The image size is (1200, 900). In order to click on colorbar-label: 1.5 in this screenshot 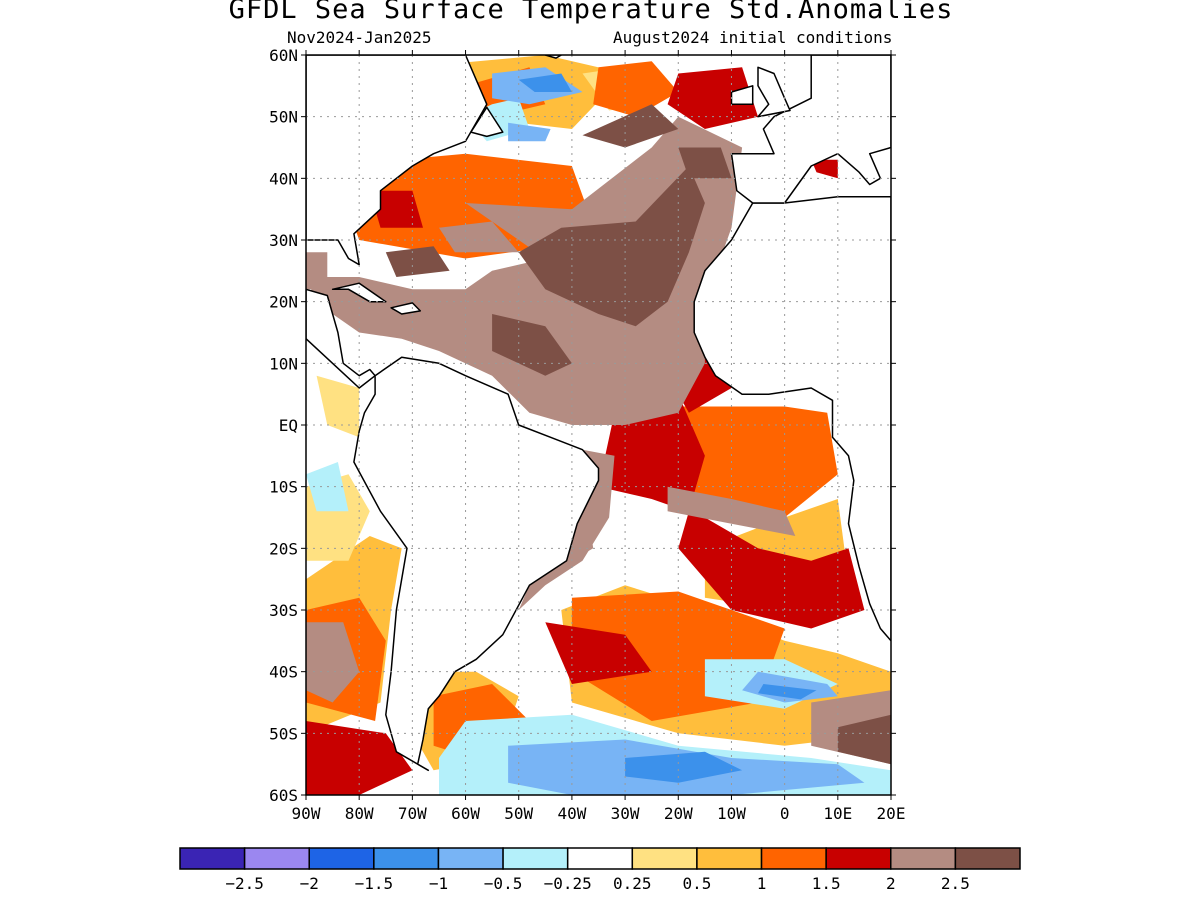, I will do `click(826, 883)`.